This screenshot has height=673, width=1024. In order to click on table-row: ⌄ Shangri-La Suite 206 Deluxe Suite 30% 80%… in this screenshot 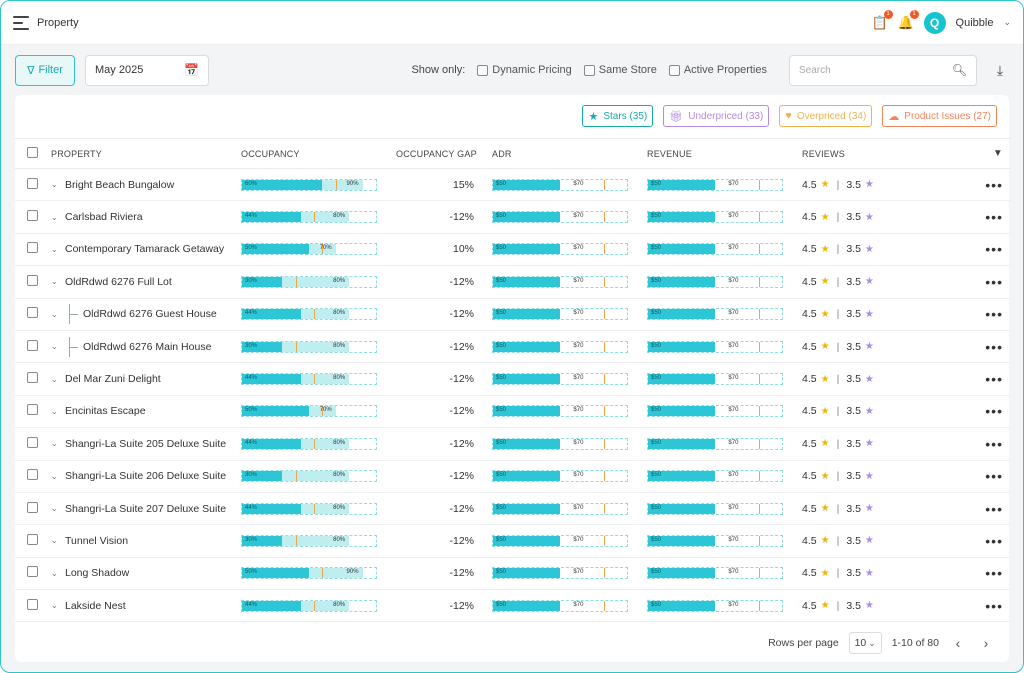, I will do `click(513, 476)`.